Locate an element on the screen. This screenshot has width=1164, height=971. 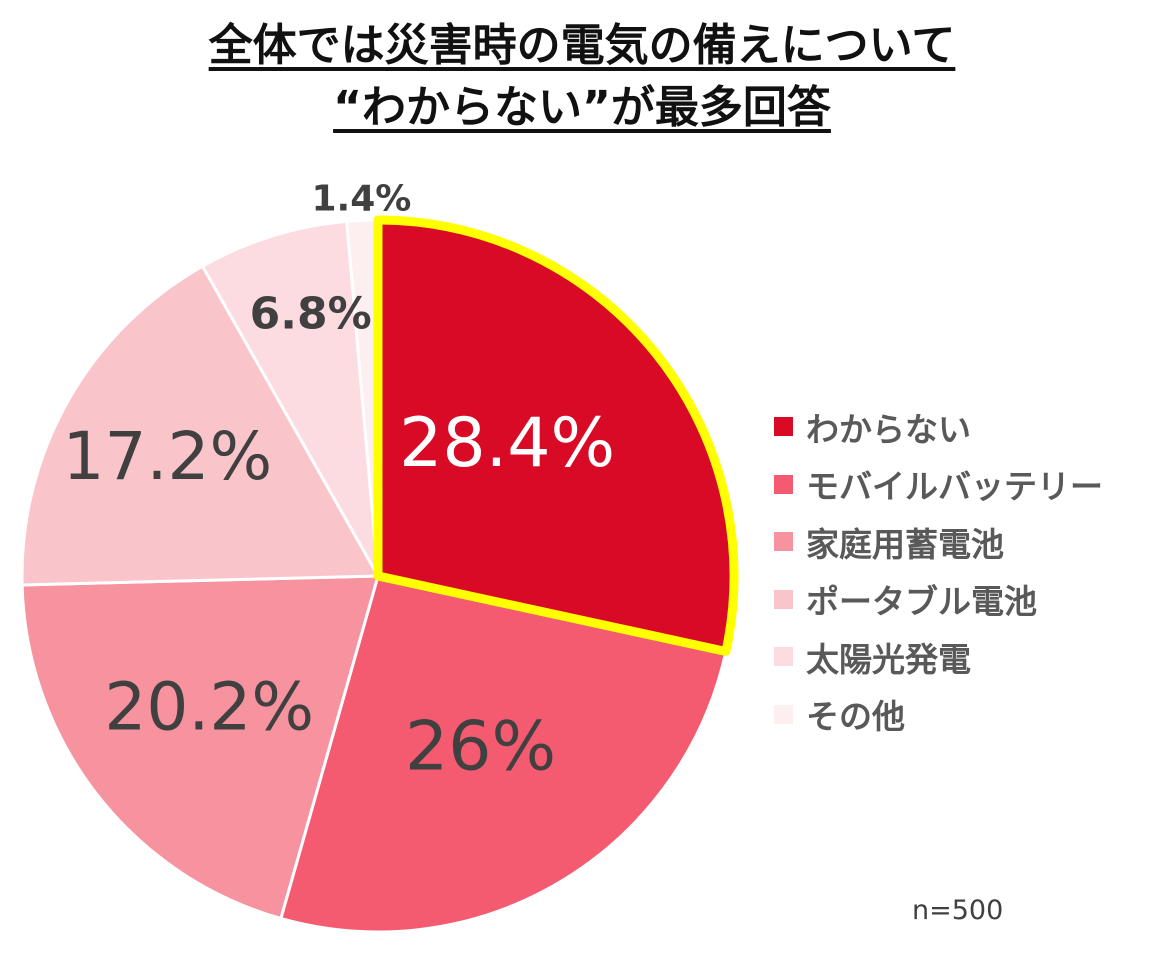
legend-item-mobile-battery: モバイルバッテリー is located at coordinates (938, 485).